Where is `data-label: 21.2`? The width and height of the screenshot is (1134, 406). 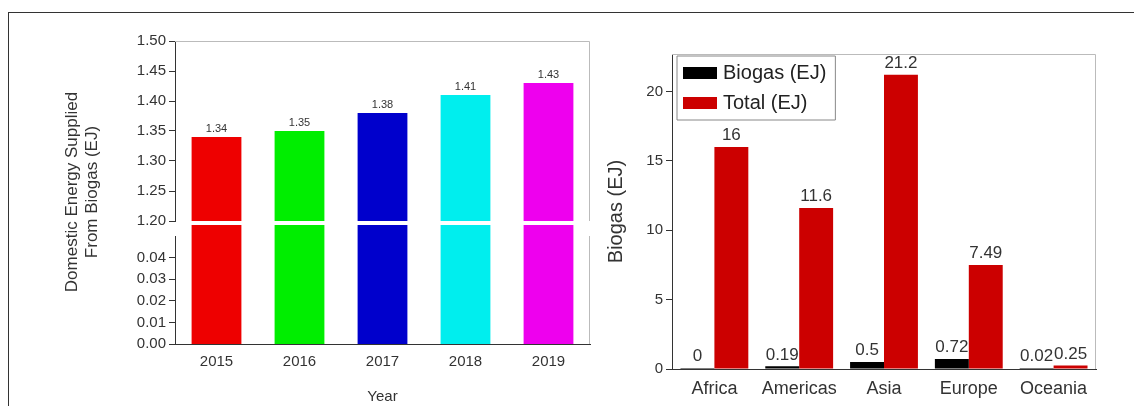 data-label: 21.2 is located at coordinates (901, 62).